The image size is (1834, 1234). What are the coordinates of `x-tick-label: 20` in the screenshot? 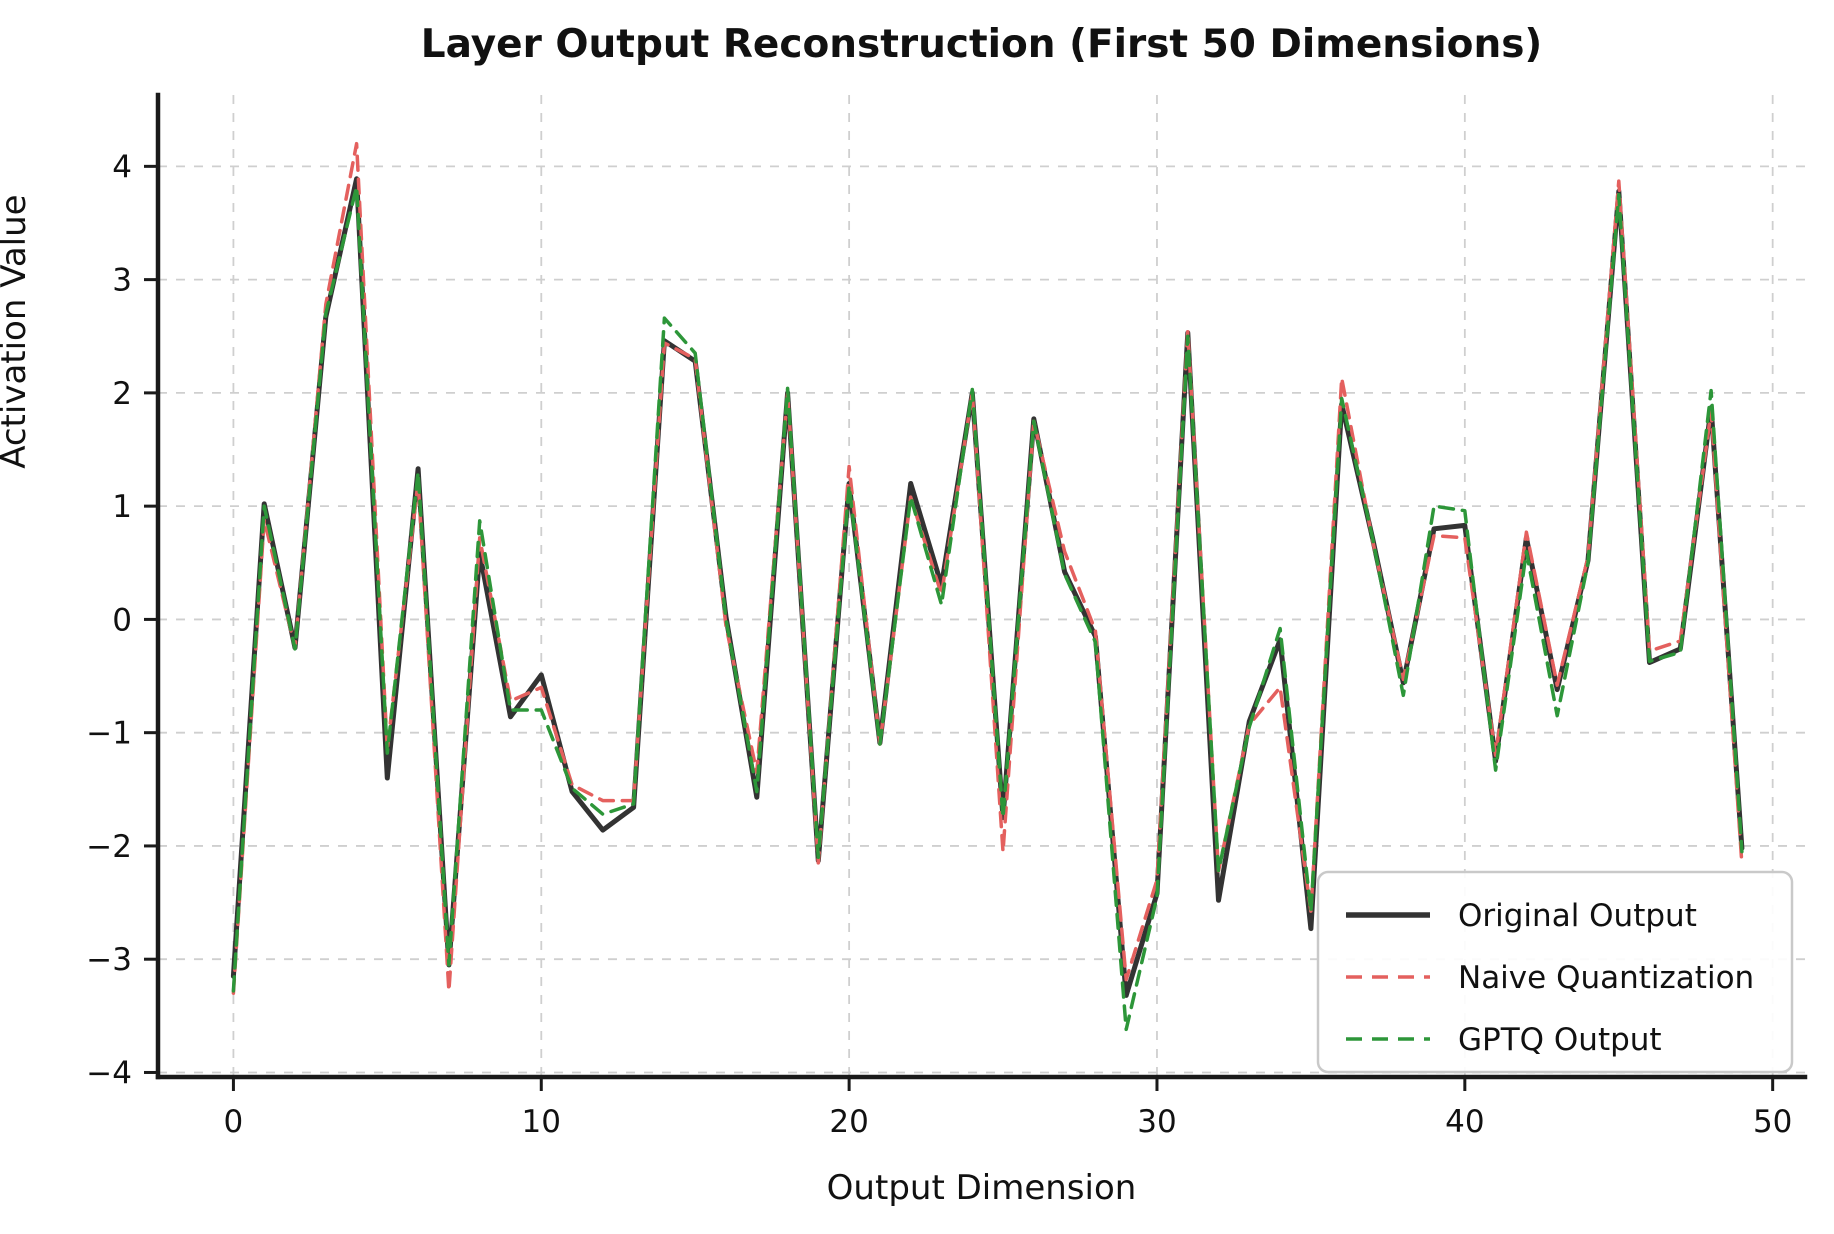 It's located at (848, 1122).